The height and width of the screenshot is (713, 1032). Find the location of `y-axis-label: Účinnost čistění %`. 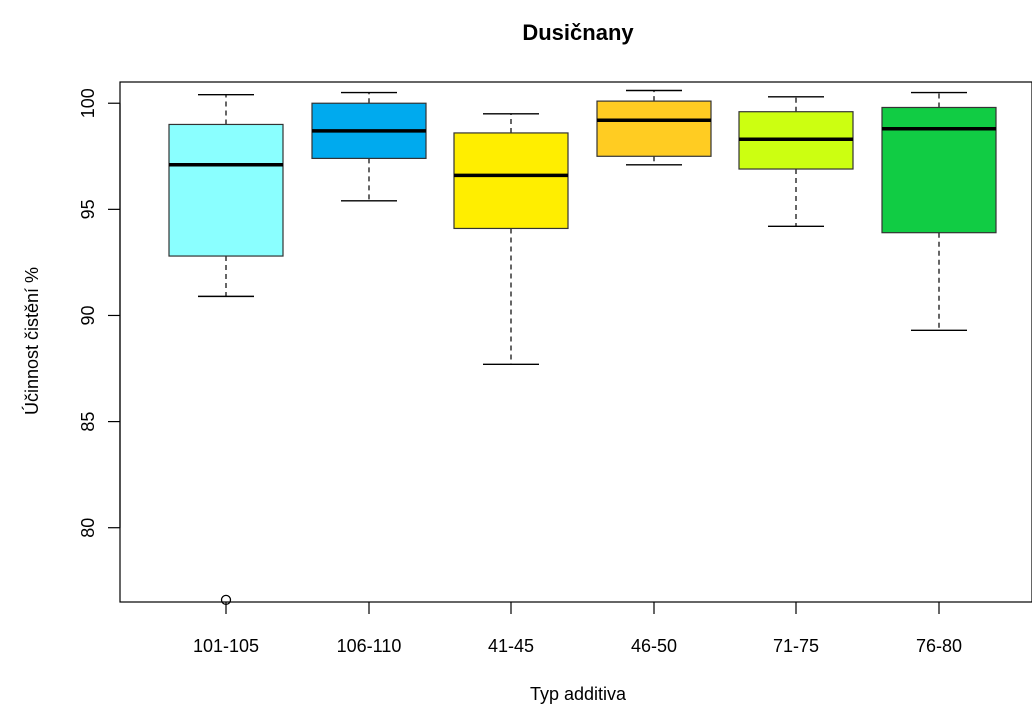

y-axis-label: Účinnost čistění % is located at coordinates (31, 341).